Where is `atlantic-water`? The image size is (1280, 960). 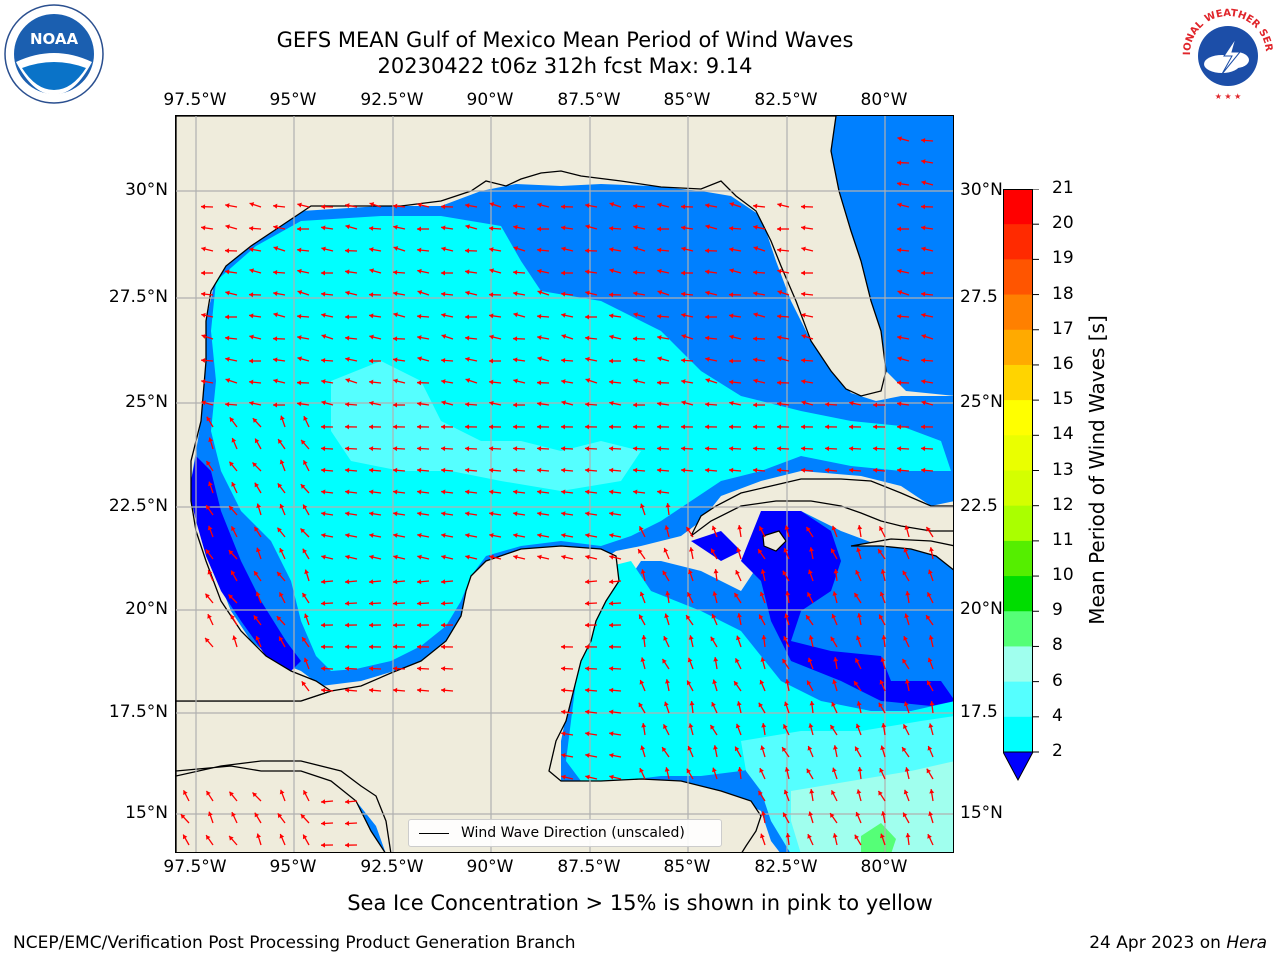
atlantic-water is located at coordinates (892, 256).